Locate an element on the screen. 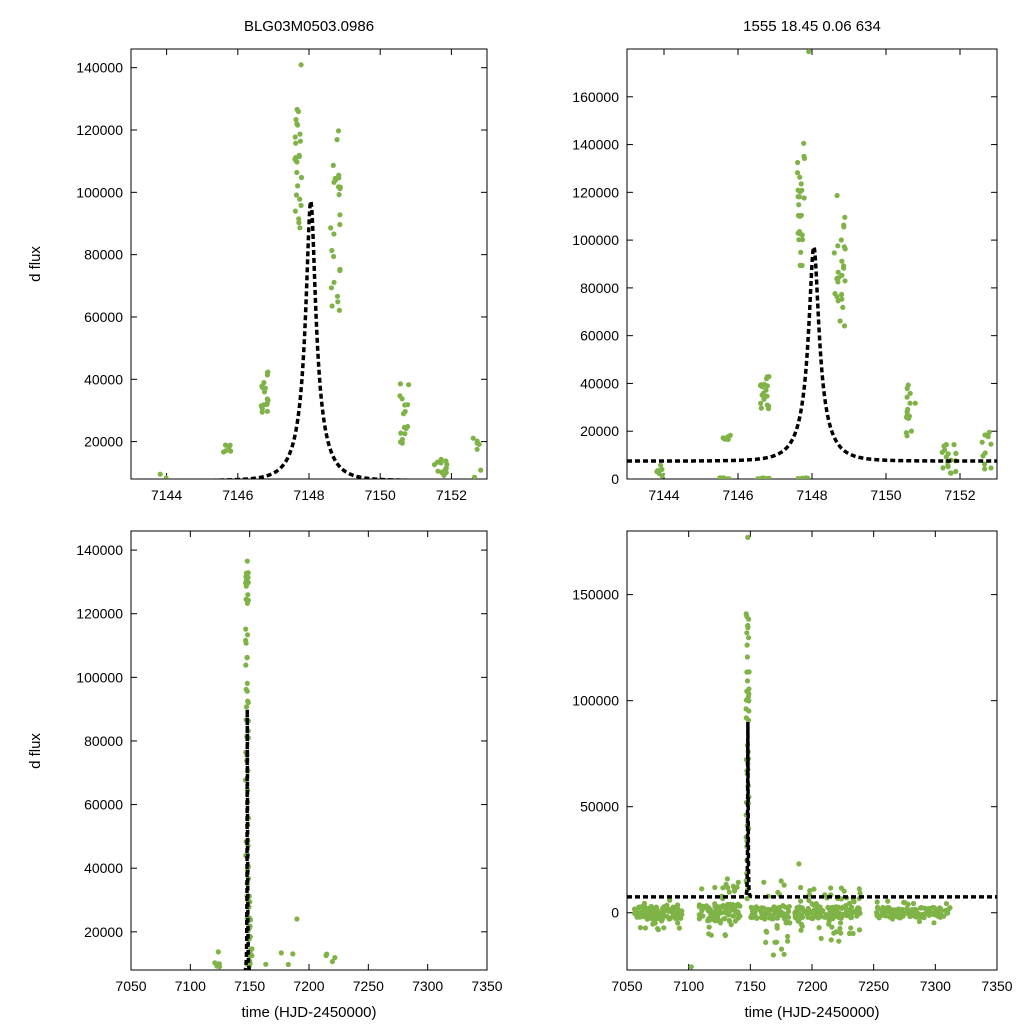 The image size is (1024, 1024). plot-area is located at coordinates (309, 270).